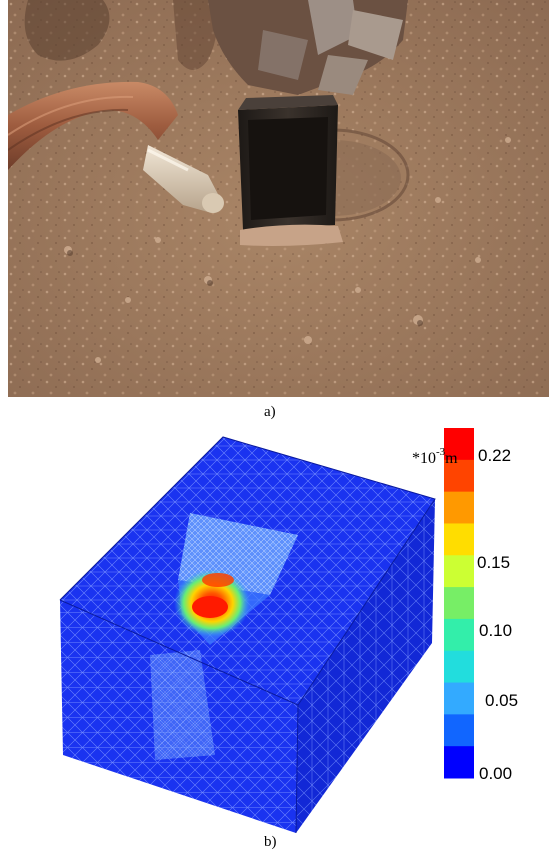 The image size is (550, 854). I want to click on colorbar, so click(459, 603).